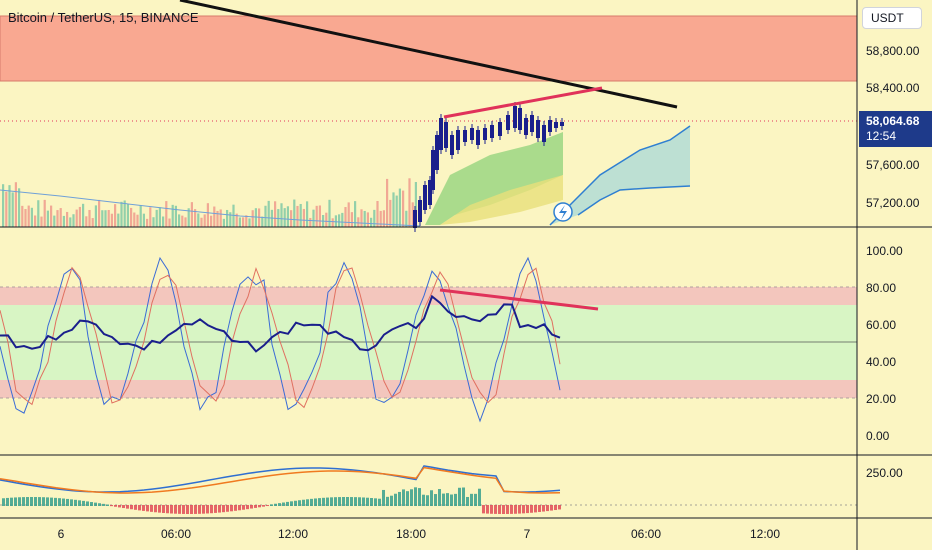 The width and height of the screenshot is (932, 550). Describe the element at coordinates (280, 480) in the screenshot. I see `signal-line` at that location.